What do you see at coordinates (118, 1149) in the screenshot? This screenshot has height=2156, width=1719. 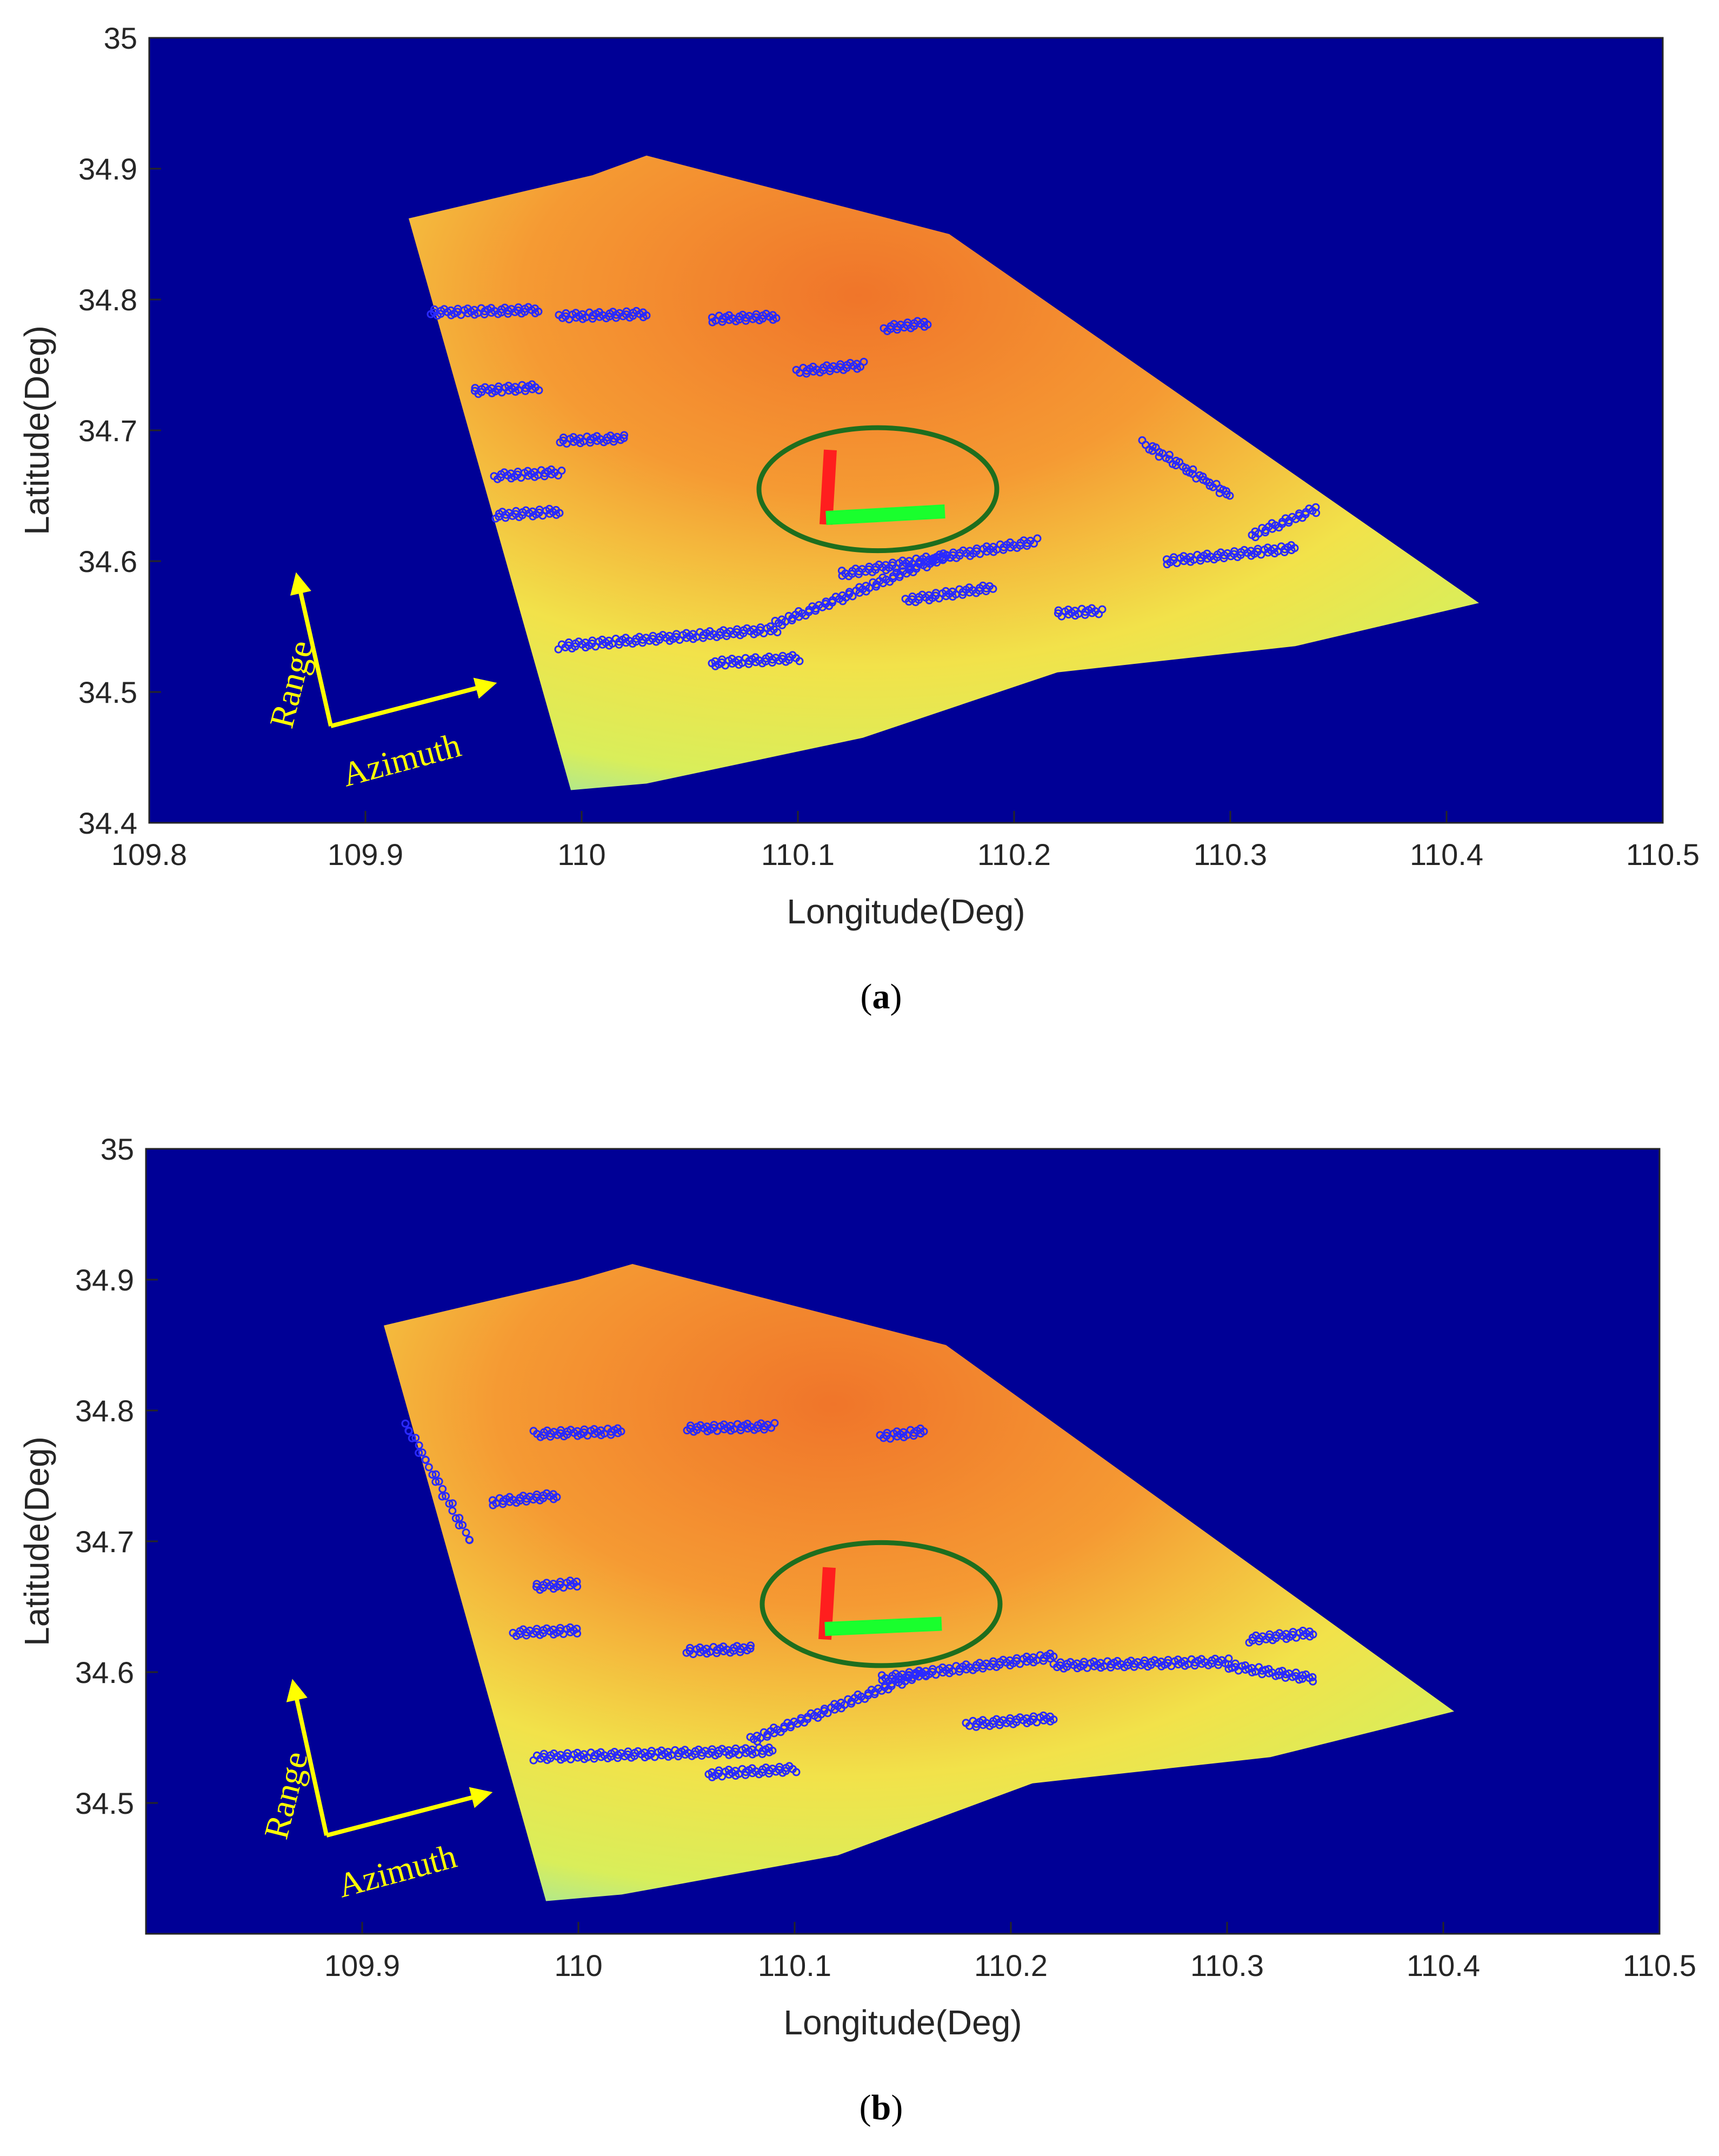 I see `y-tick-label: 35` at bounding box center [118, 1149].